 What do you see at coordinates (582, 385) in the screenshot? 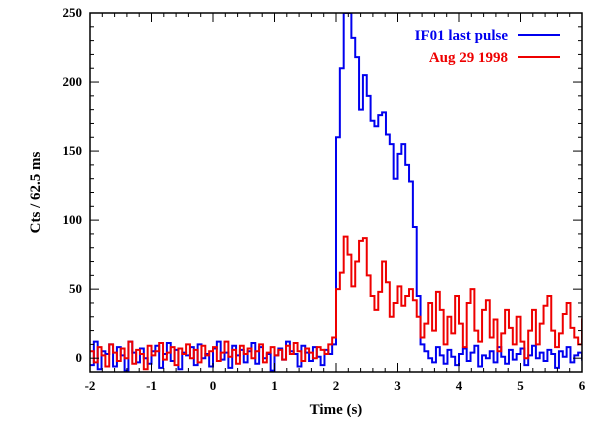
I see `x-tick-label: 6` at bounding box center [582, 385].